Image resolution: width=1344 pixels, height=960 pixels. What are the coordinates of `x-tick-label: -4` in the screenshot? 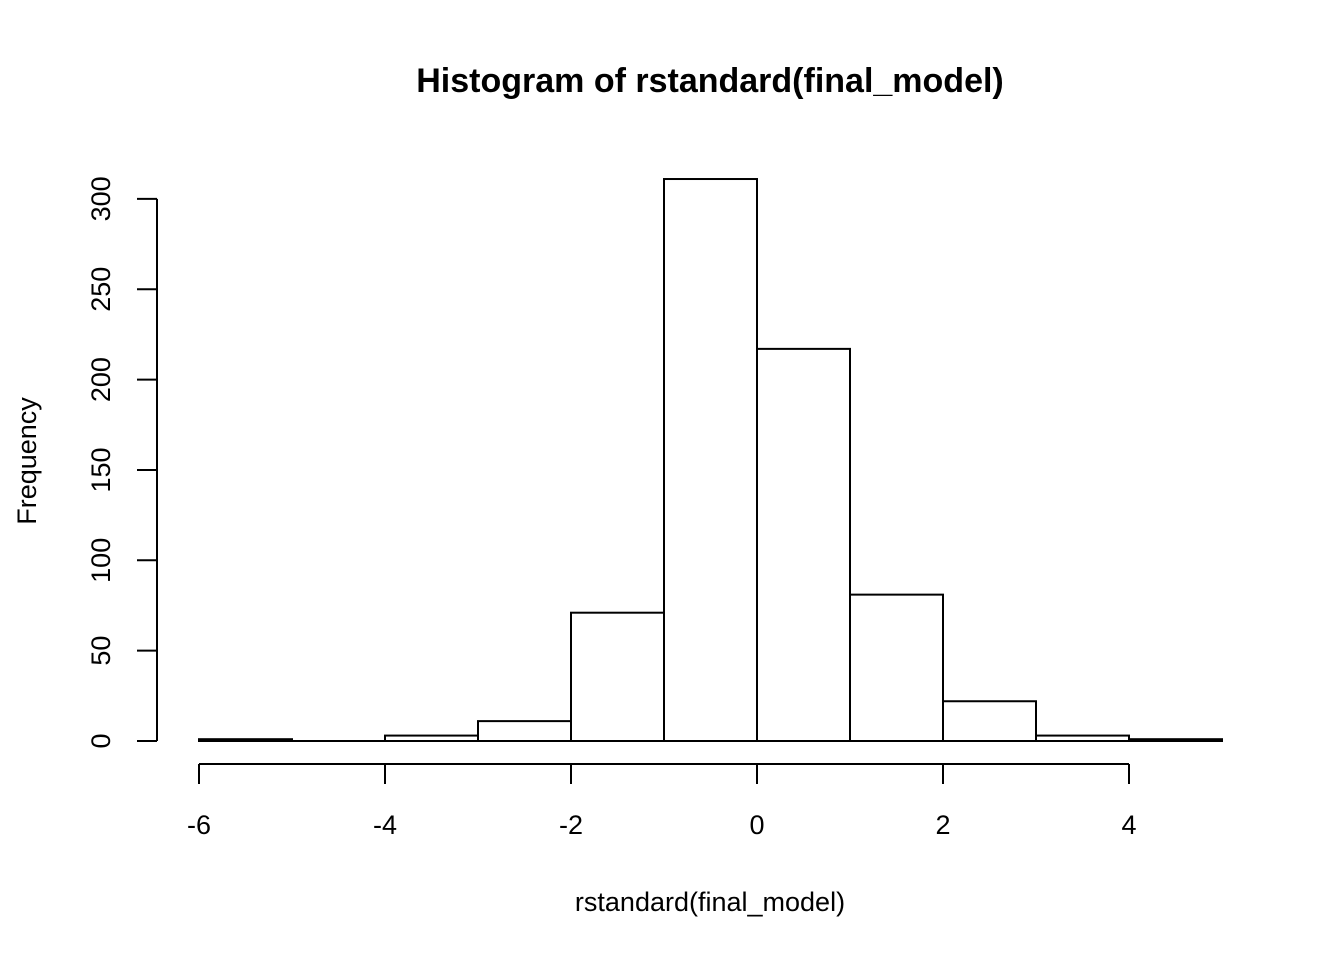 It's located at (385, 825).